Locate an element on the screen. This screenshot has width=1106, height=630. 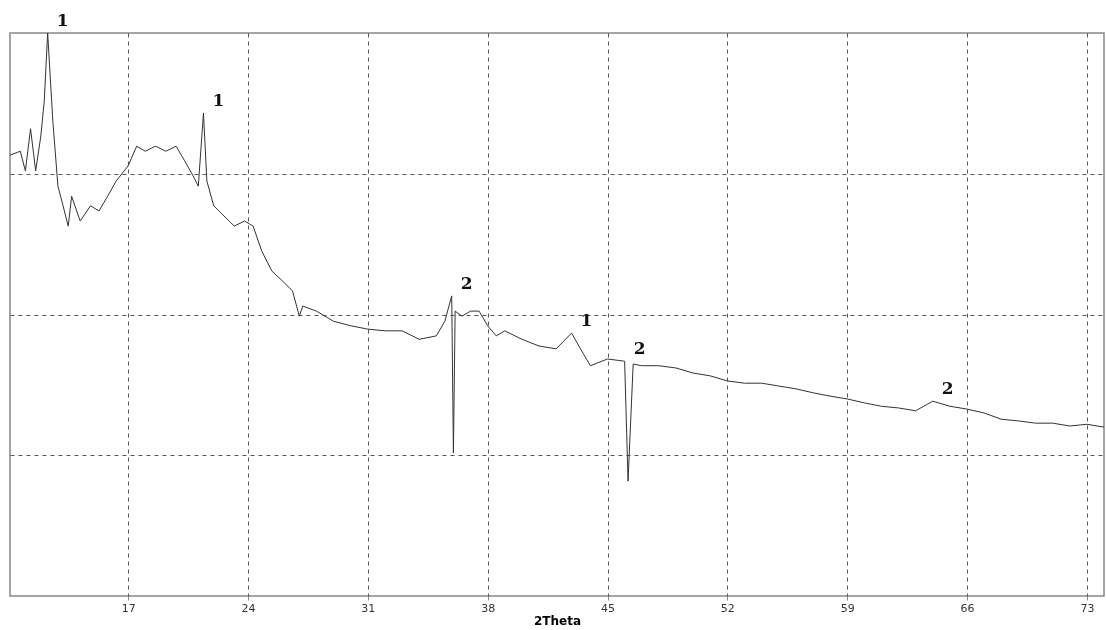
x-tick-label: 45 is located at coordinates (608, 608).